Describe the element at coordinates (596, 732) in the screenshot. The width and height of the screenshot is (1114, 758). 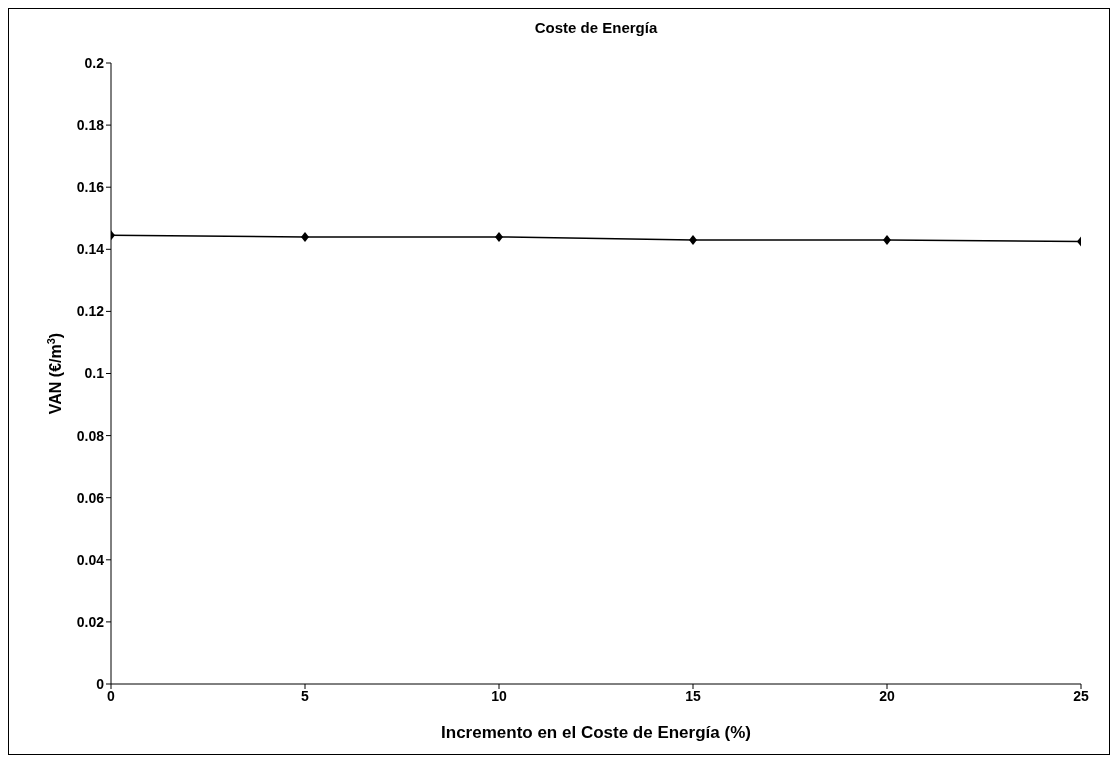
I see `x-axis-title: Incremento en el Coste de Energía (%)` at that location.